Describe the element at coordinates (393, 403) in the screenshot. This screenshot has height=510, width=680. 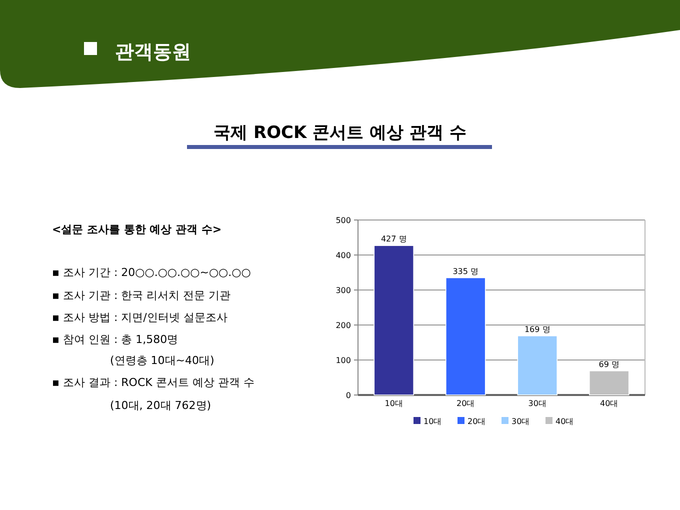
I see `x-tick-label: 10대` at that location.